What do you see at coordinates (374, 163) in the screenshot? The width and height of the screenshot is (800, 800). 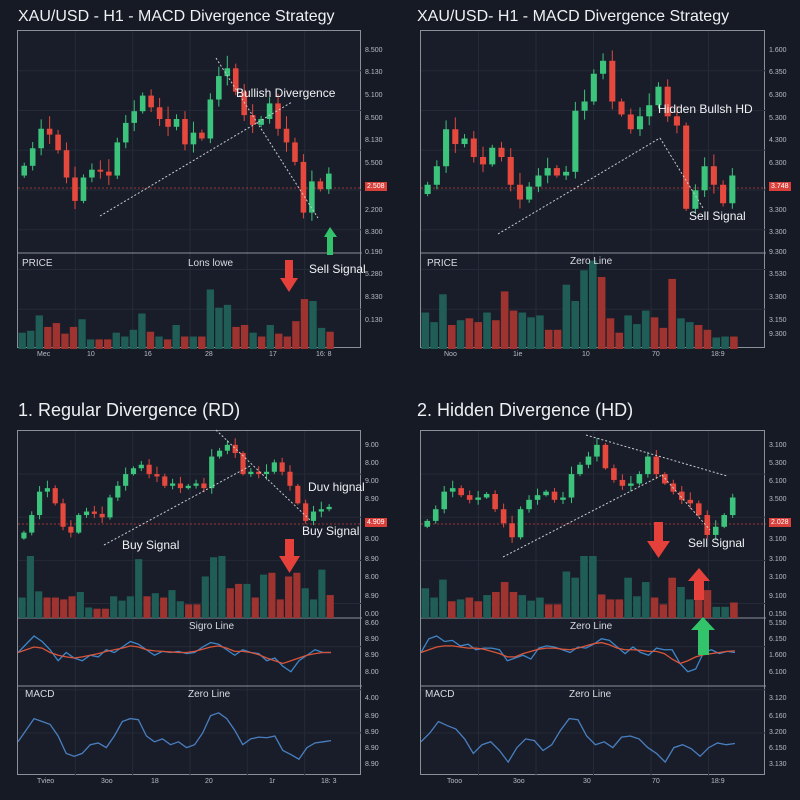 I see `y-tick-label: 5.500` at bounding box center [374, 163].